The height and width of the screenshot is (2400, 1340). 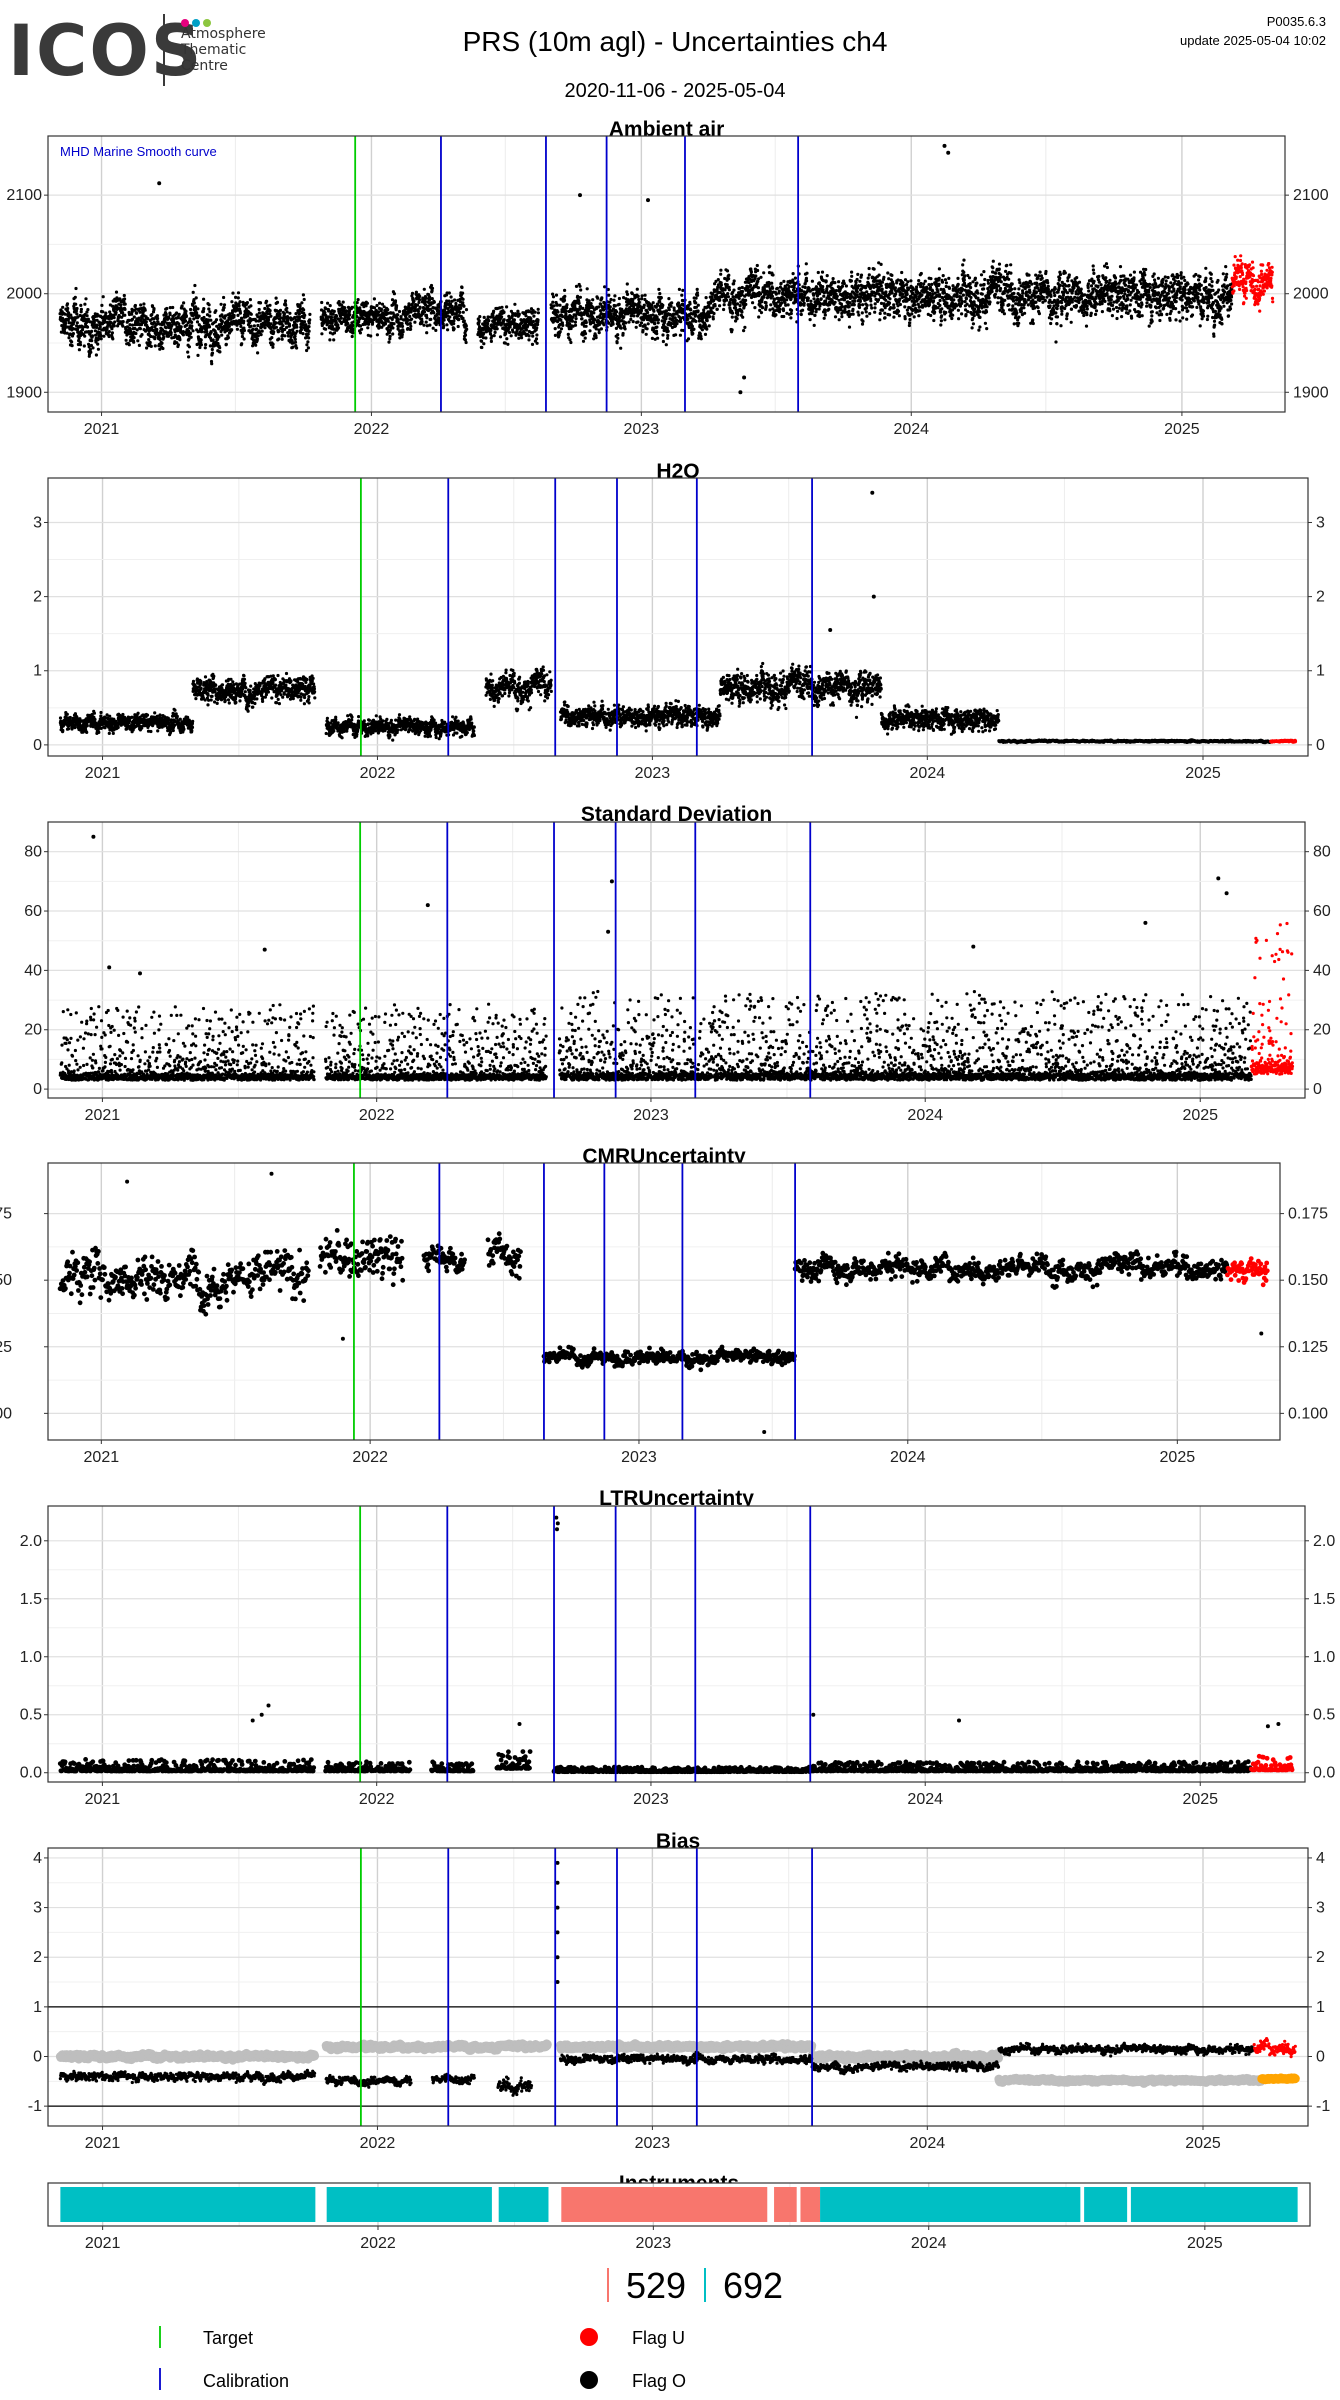 What do you see at coordinates (1253, 31) in the screenshot?
I see `version-info: P0035.6.3 update 2025-05-04 10:02` at bounding box center [1253, 31].